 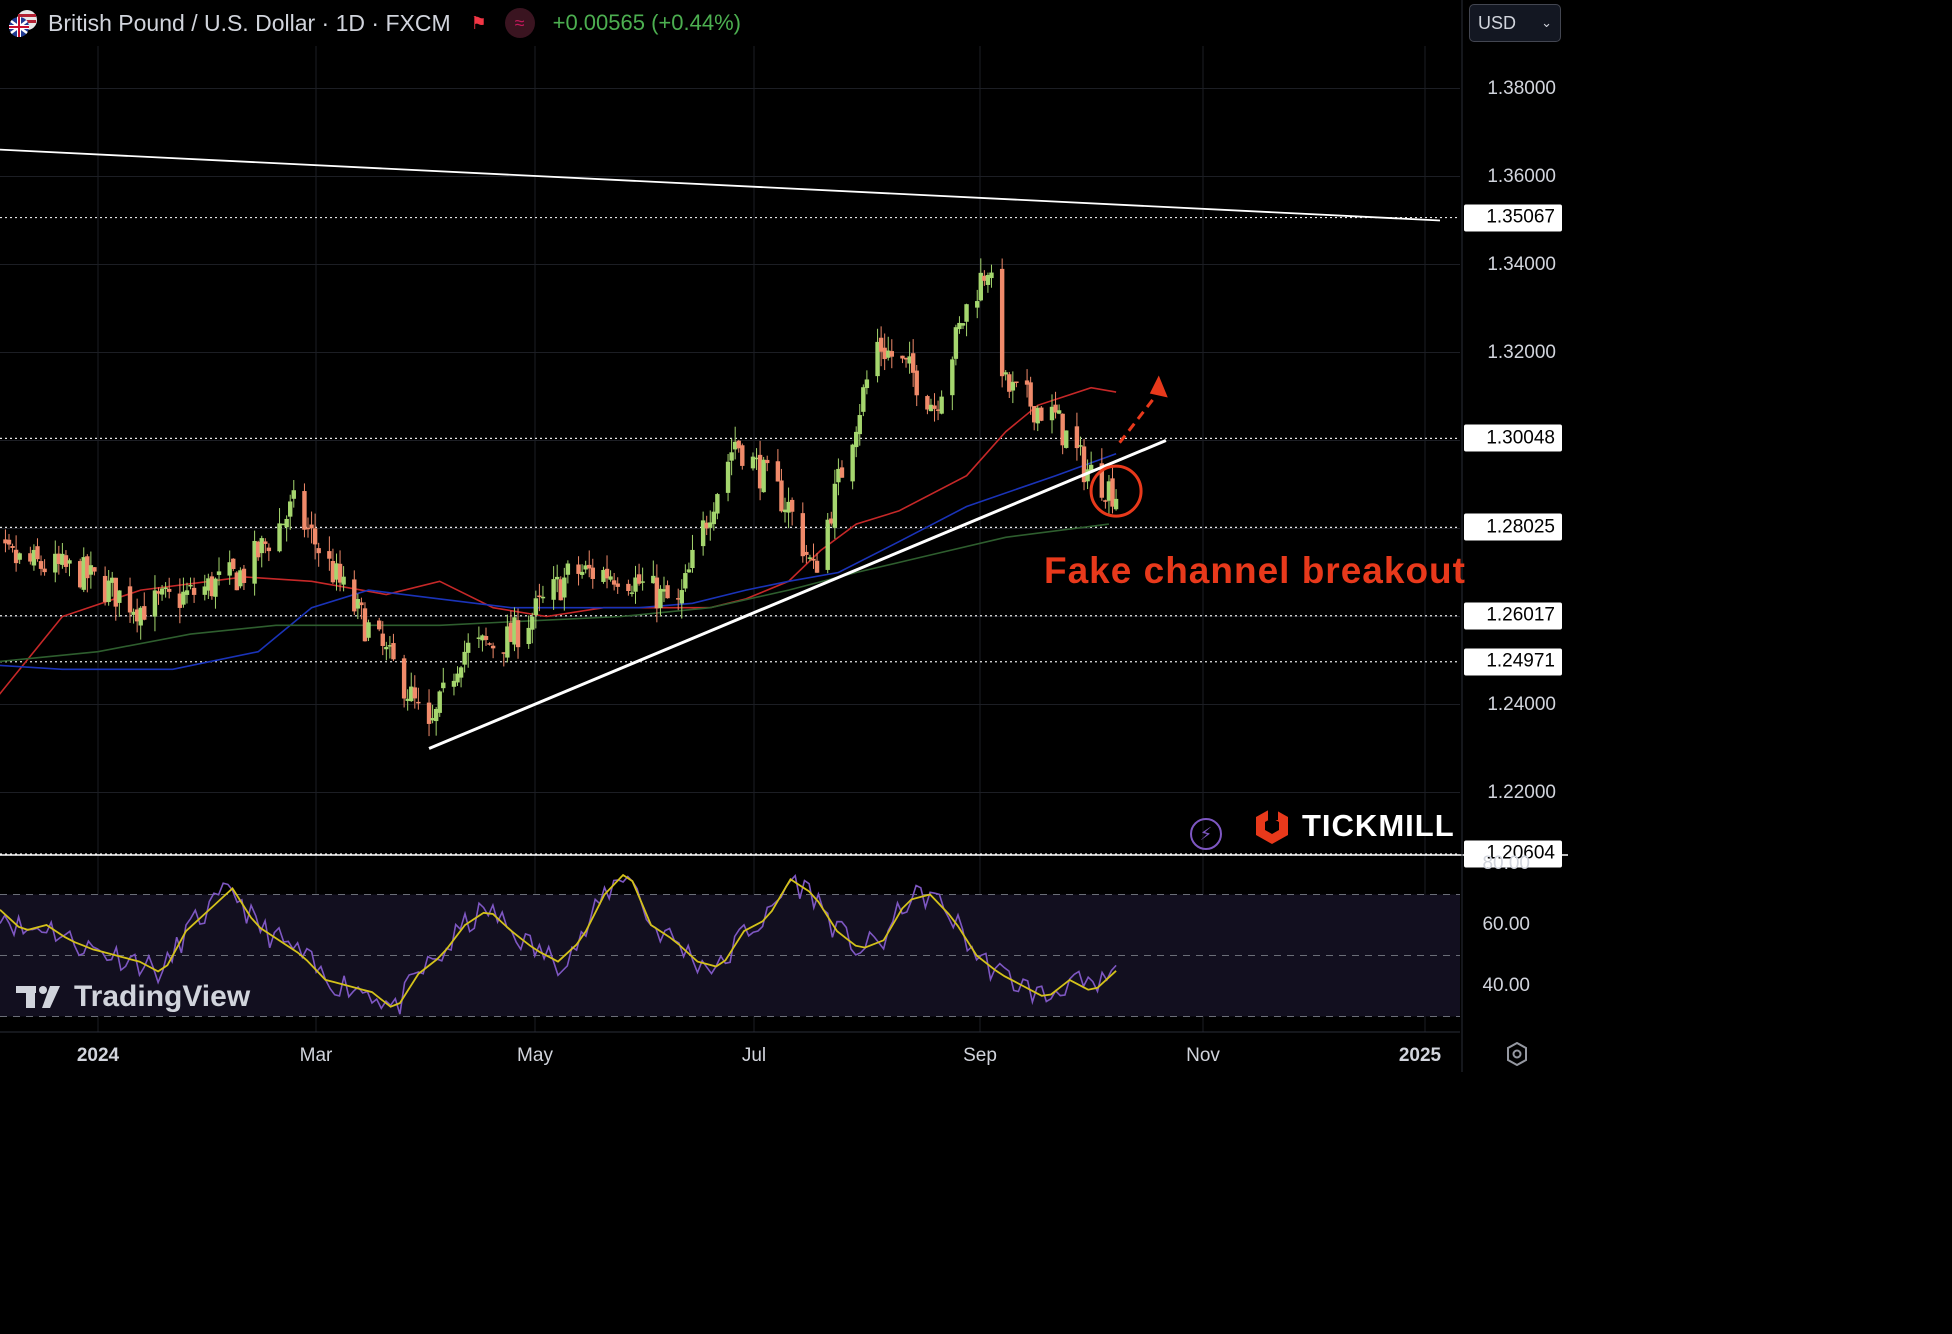 I want to click on indicators-icon: ≈, so click(x=519, y=23).